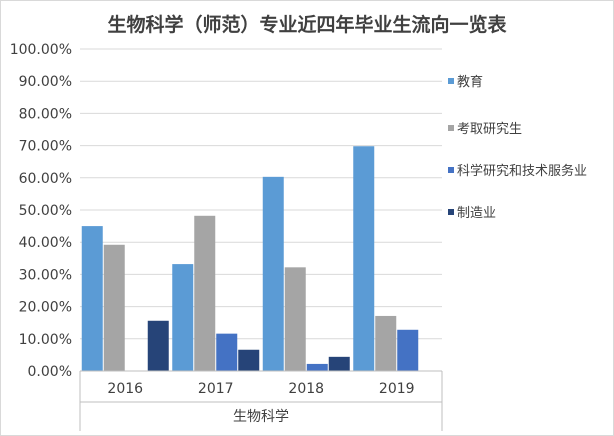 The width and height of the screenshot is (614, 436). I want to click on x-tick-label: 2019, so click(397, 389).